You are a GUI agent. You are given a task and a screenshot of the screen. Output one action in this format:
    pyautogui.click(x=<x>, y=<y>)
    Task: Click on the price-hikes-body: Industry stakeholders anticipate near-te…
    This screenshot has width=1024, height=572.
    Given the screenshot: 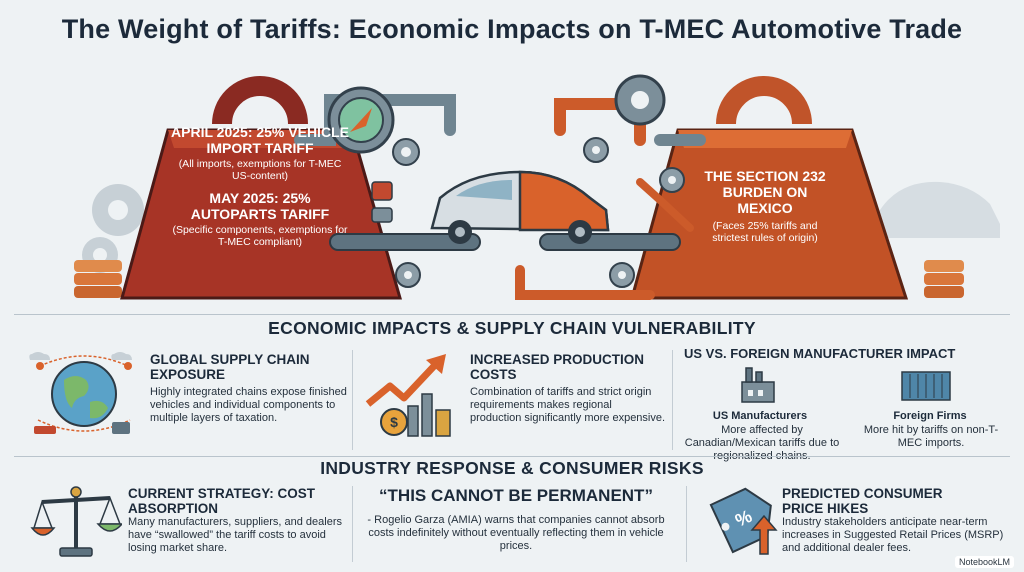 What is the action you would take?
    pyautogui.click(x=893, y=535)
    